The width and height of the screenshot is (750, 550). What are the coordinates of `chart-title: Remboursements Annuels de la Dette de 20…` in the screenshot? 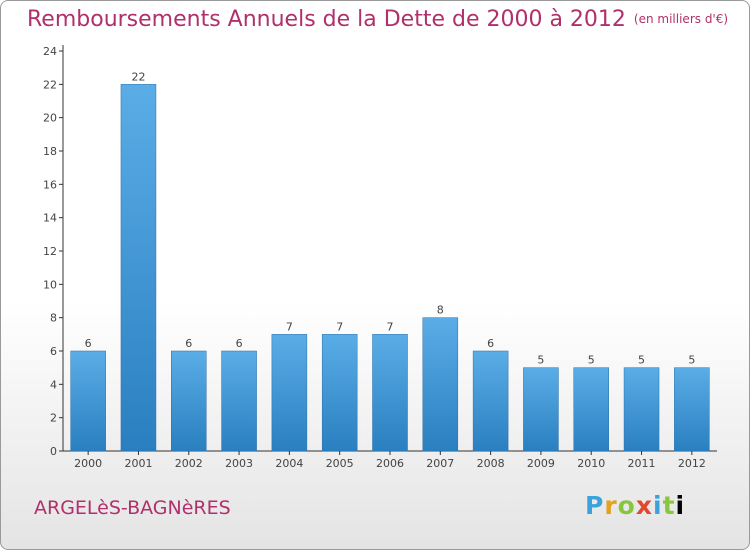 It's located at (377, 19).